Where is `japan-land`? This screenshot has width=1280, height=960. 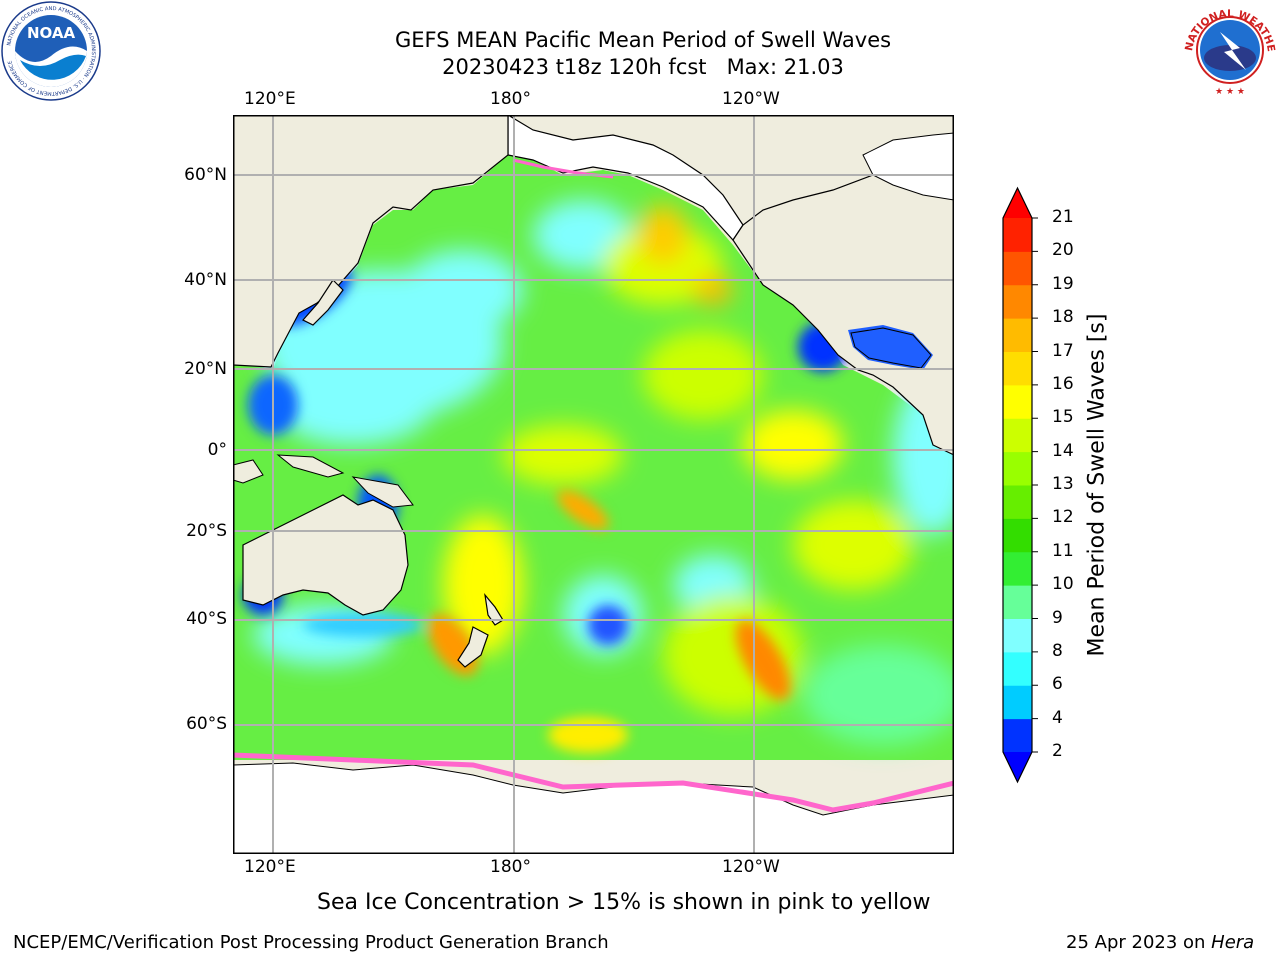 japan-land is located at coordinates (323, 302).